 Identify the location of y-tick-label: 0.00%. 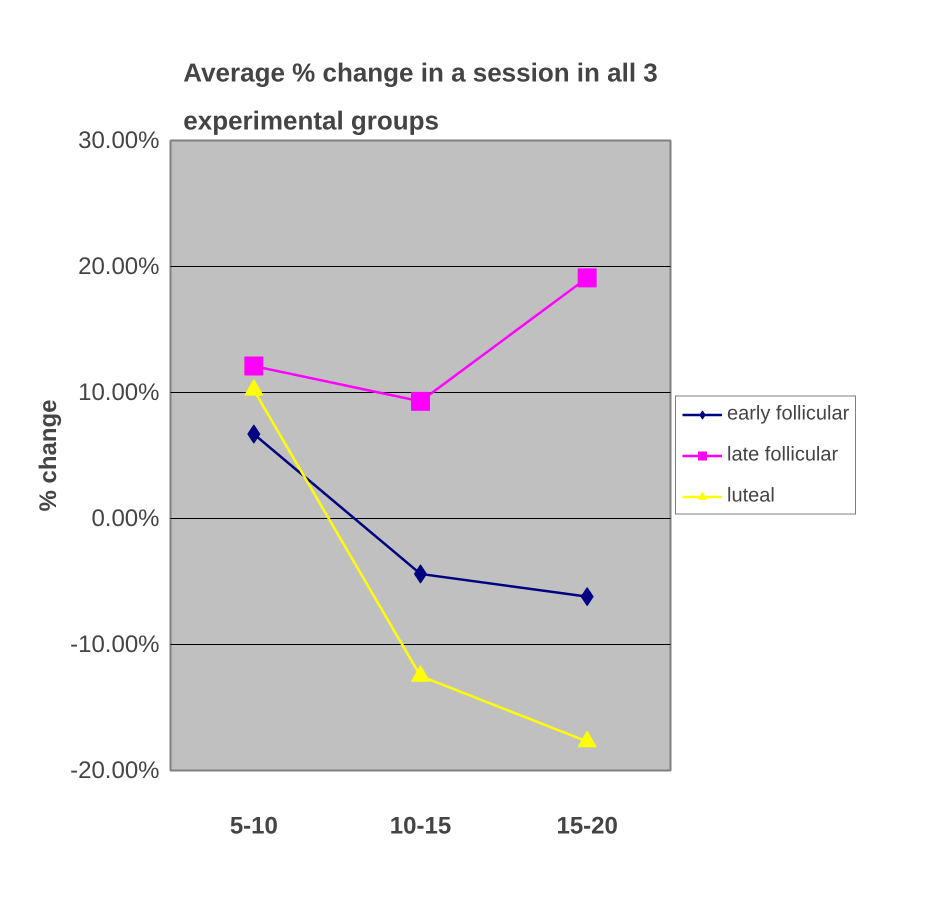
(125, 518).